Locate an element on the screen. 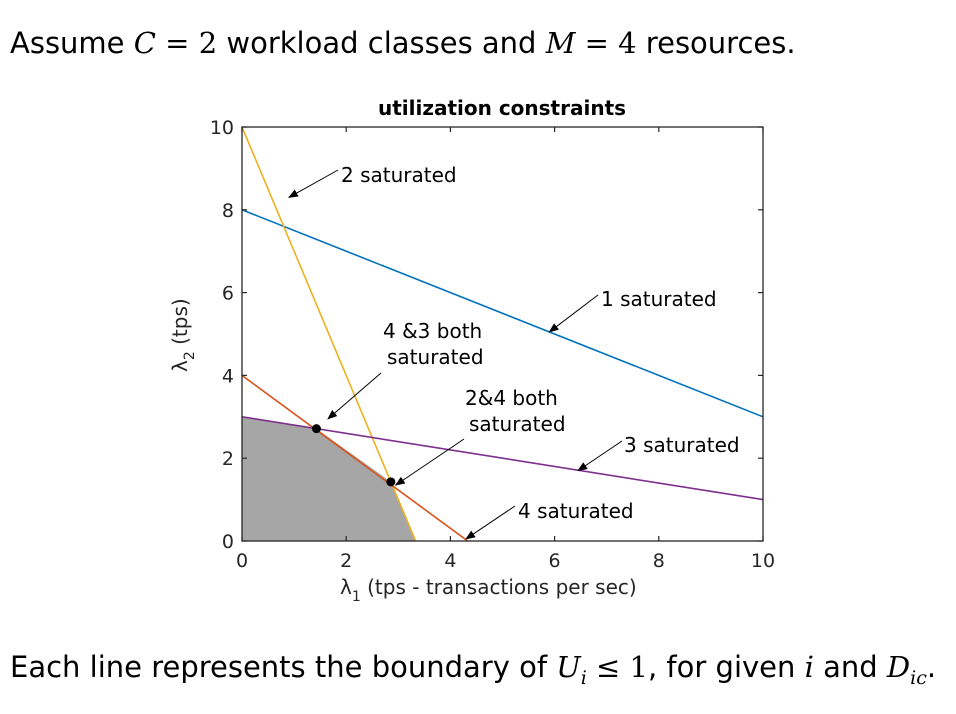  x-tick-label: 6 is located at coordinates (555, 561).